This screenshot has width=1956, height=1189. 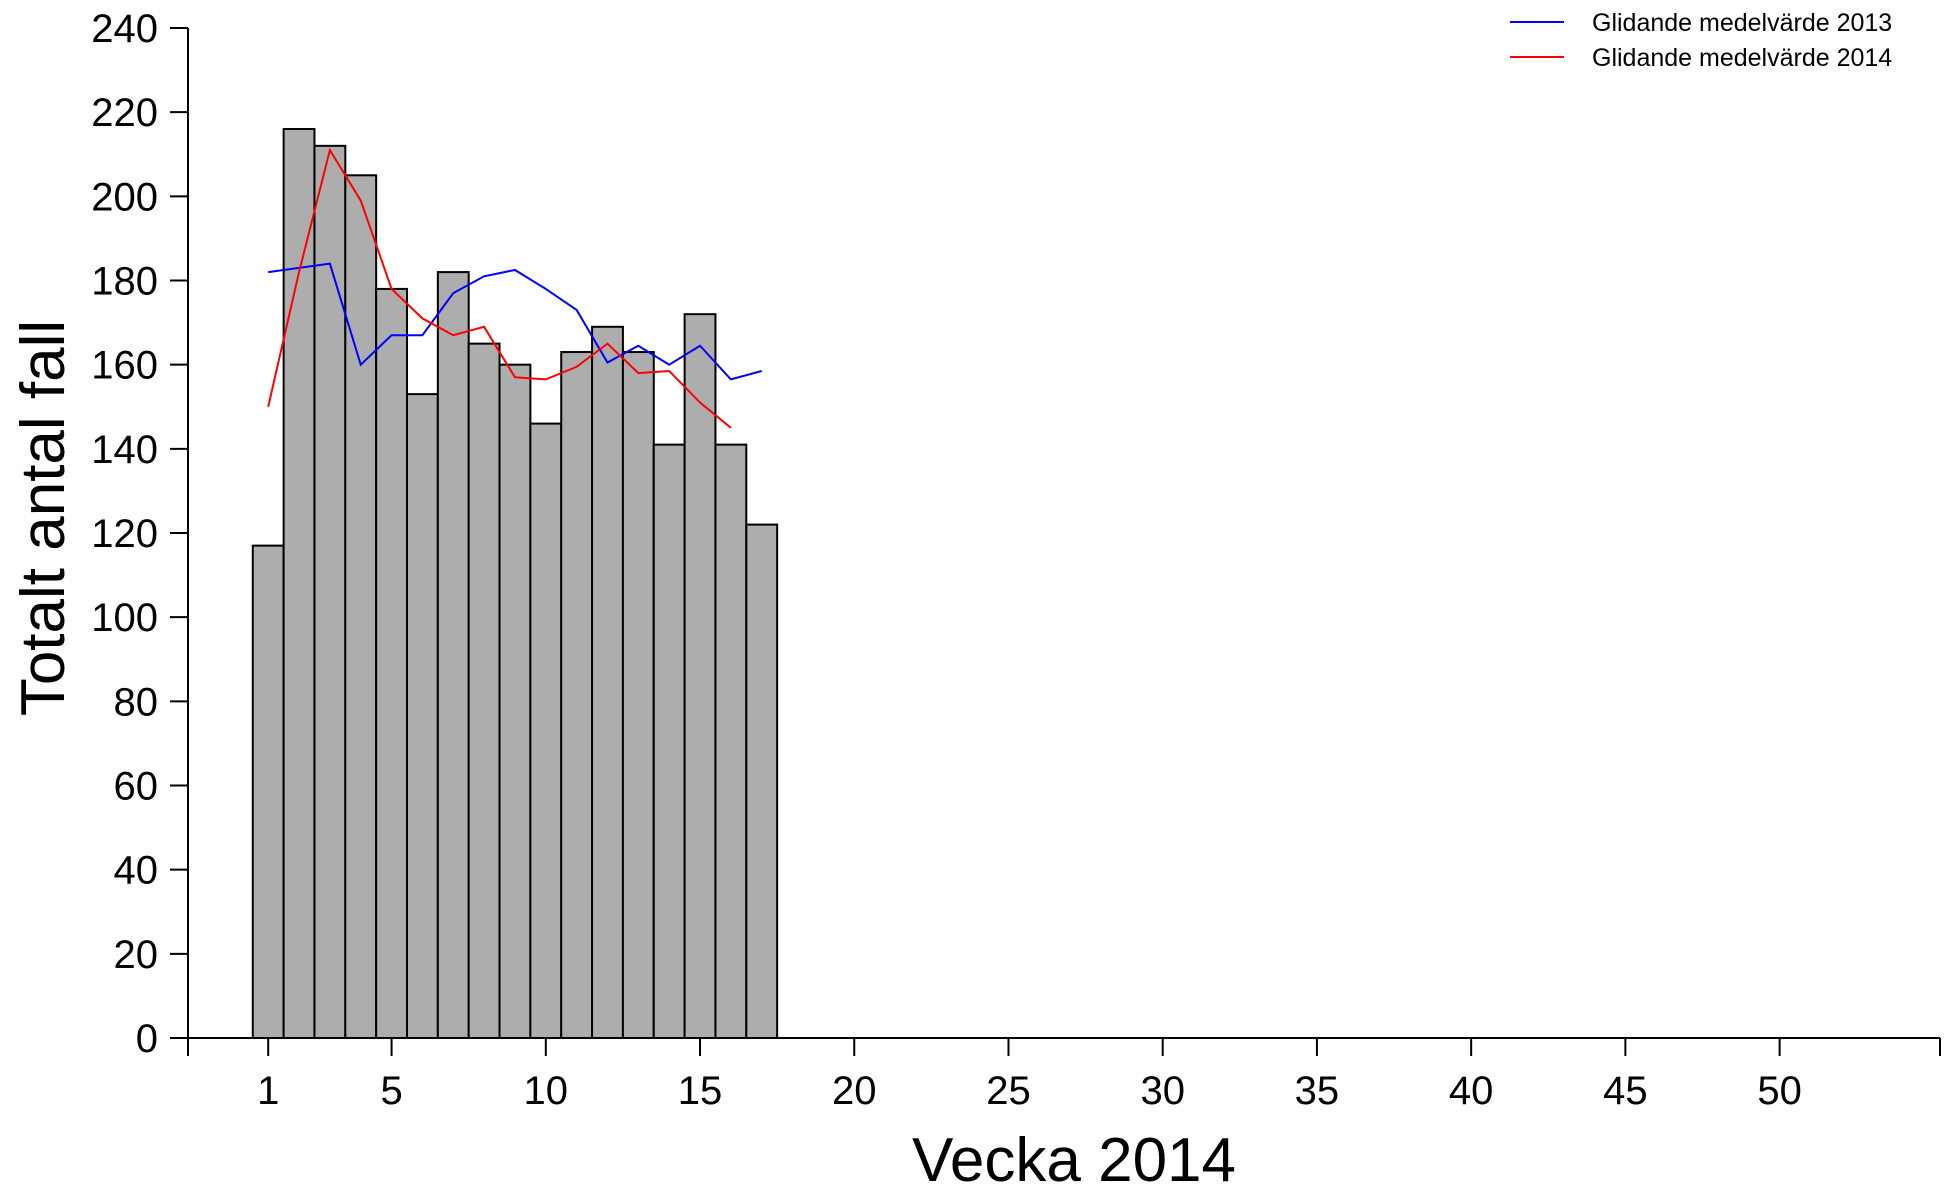 What do you see at coordinates (1742, 23) in the screenshot?
I see `legend-label-1: Glidande medelvärde 2013` at bounding box center [1742, 23].